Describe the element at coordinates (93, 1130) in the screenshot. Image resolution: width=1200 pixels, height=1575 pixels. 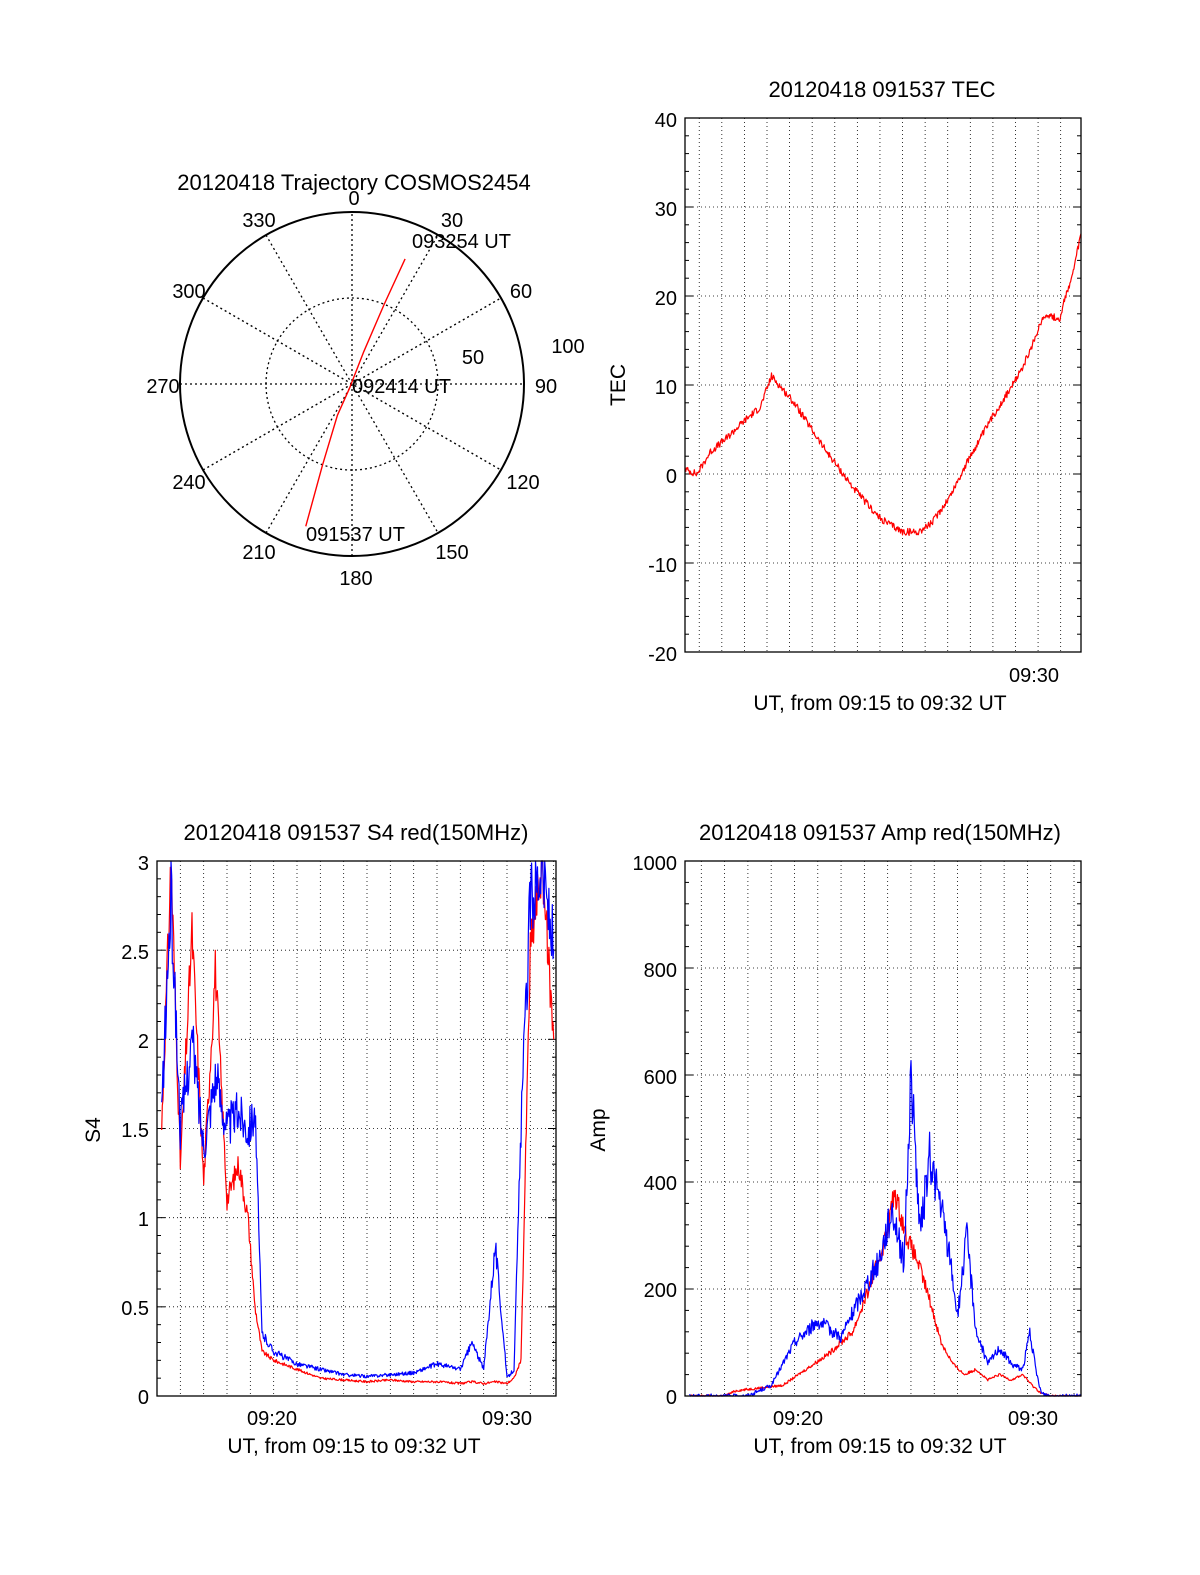
I see `s4-ylabel: S4` at that location.